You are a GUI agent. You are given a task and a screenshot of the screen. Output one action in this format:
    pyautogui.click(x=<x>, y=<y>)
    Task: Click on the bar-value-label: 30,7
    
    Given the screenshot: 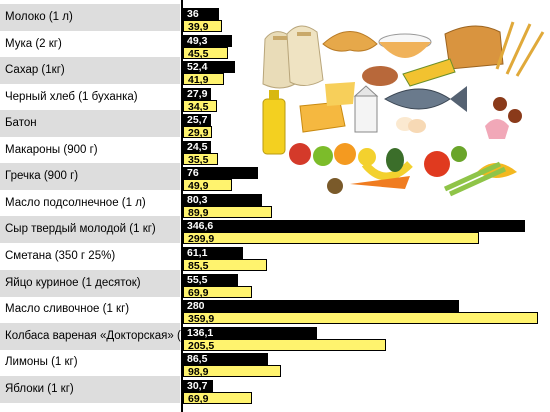 What is the action you would take?
    pyautogui.click(x=197, y=385)
    